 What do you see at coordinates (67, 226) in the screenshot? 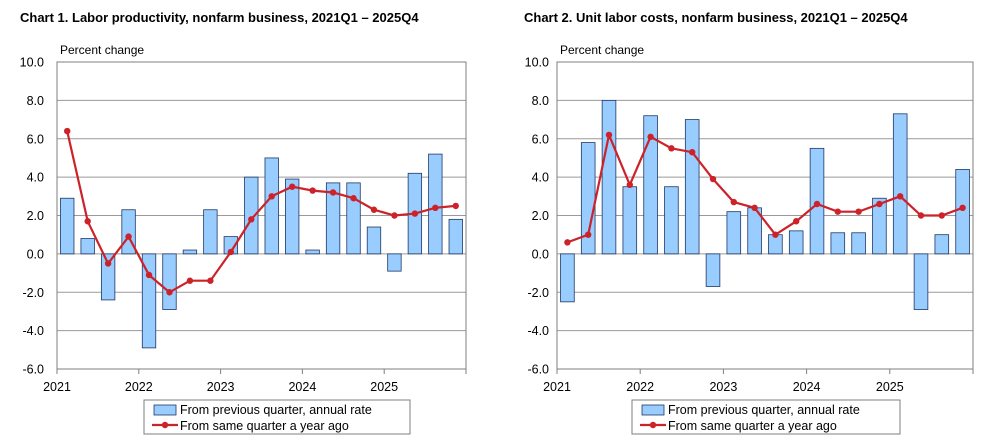
I see `bar-2021Q1` at bounding box center [67, 226].